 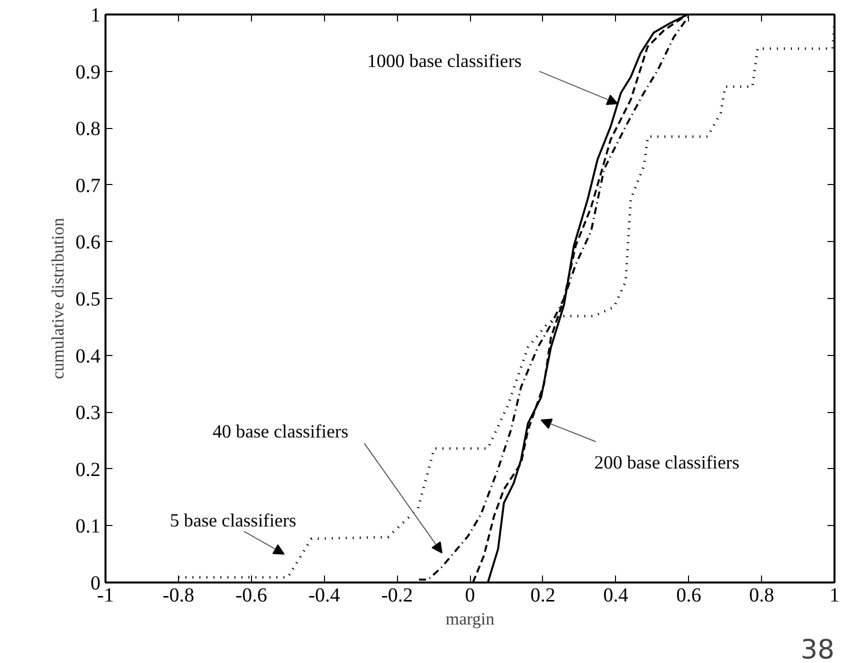 I want to click on x-tick-label: 0.2, so click(x=543, y=595).